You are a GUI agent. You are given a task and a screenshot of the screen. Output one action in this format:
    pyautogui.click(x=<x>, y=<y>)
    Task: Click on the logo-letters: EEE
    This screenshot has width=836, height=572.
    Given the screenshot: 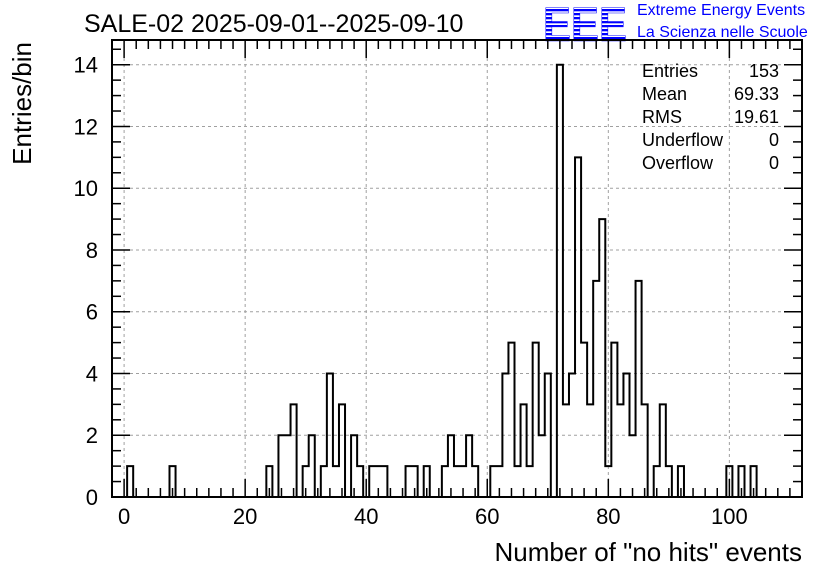 What is the action you would take?
    pyautogui.click(x=585, y=23)
    